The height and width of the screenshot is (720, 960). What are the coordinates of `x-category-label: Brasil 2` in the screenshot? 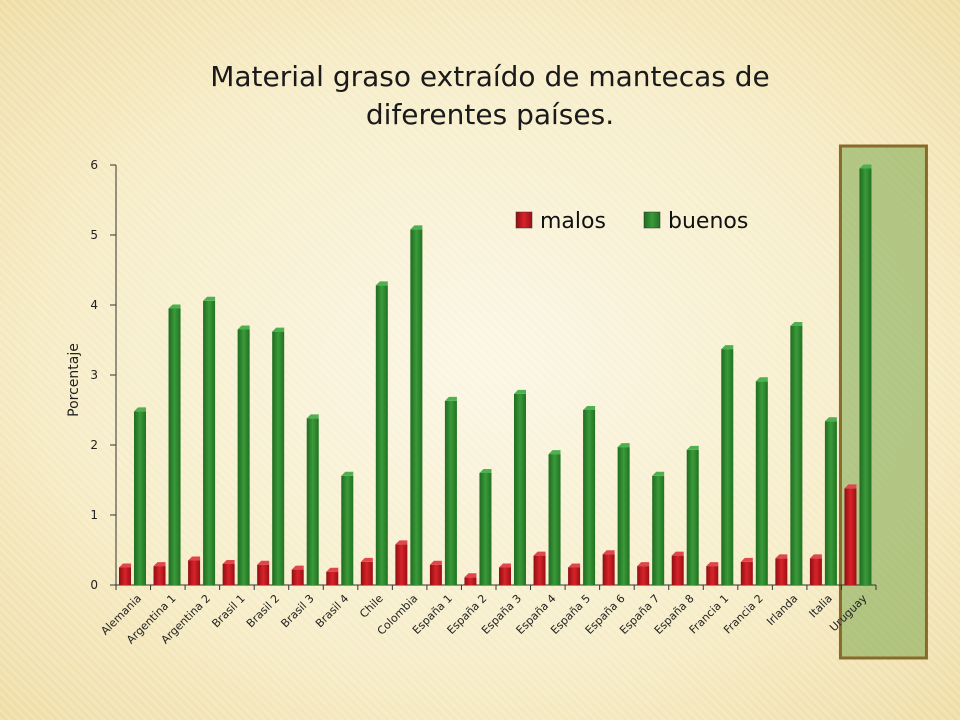 It's located at (263, 611).